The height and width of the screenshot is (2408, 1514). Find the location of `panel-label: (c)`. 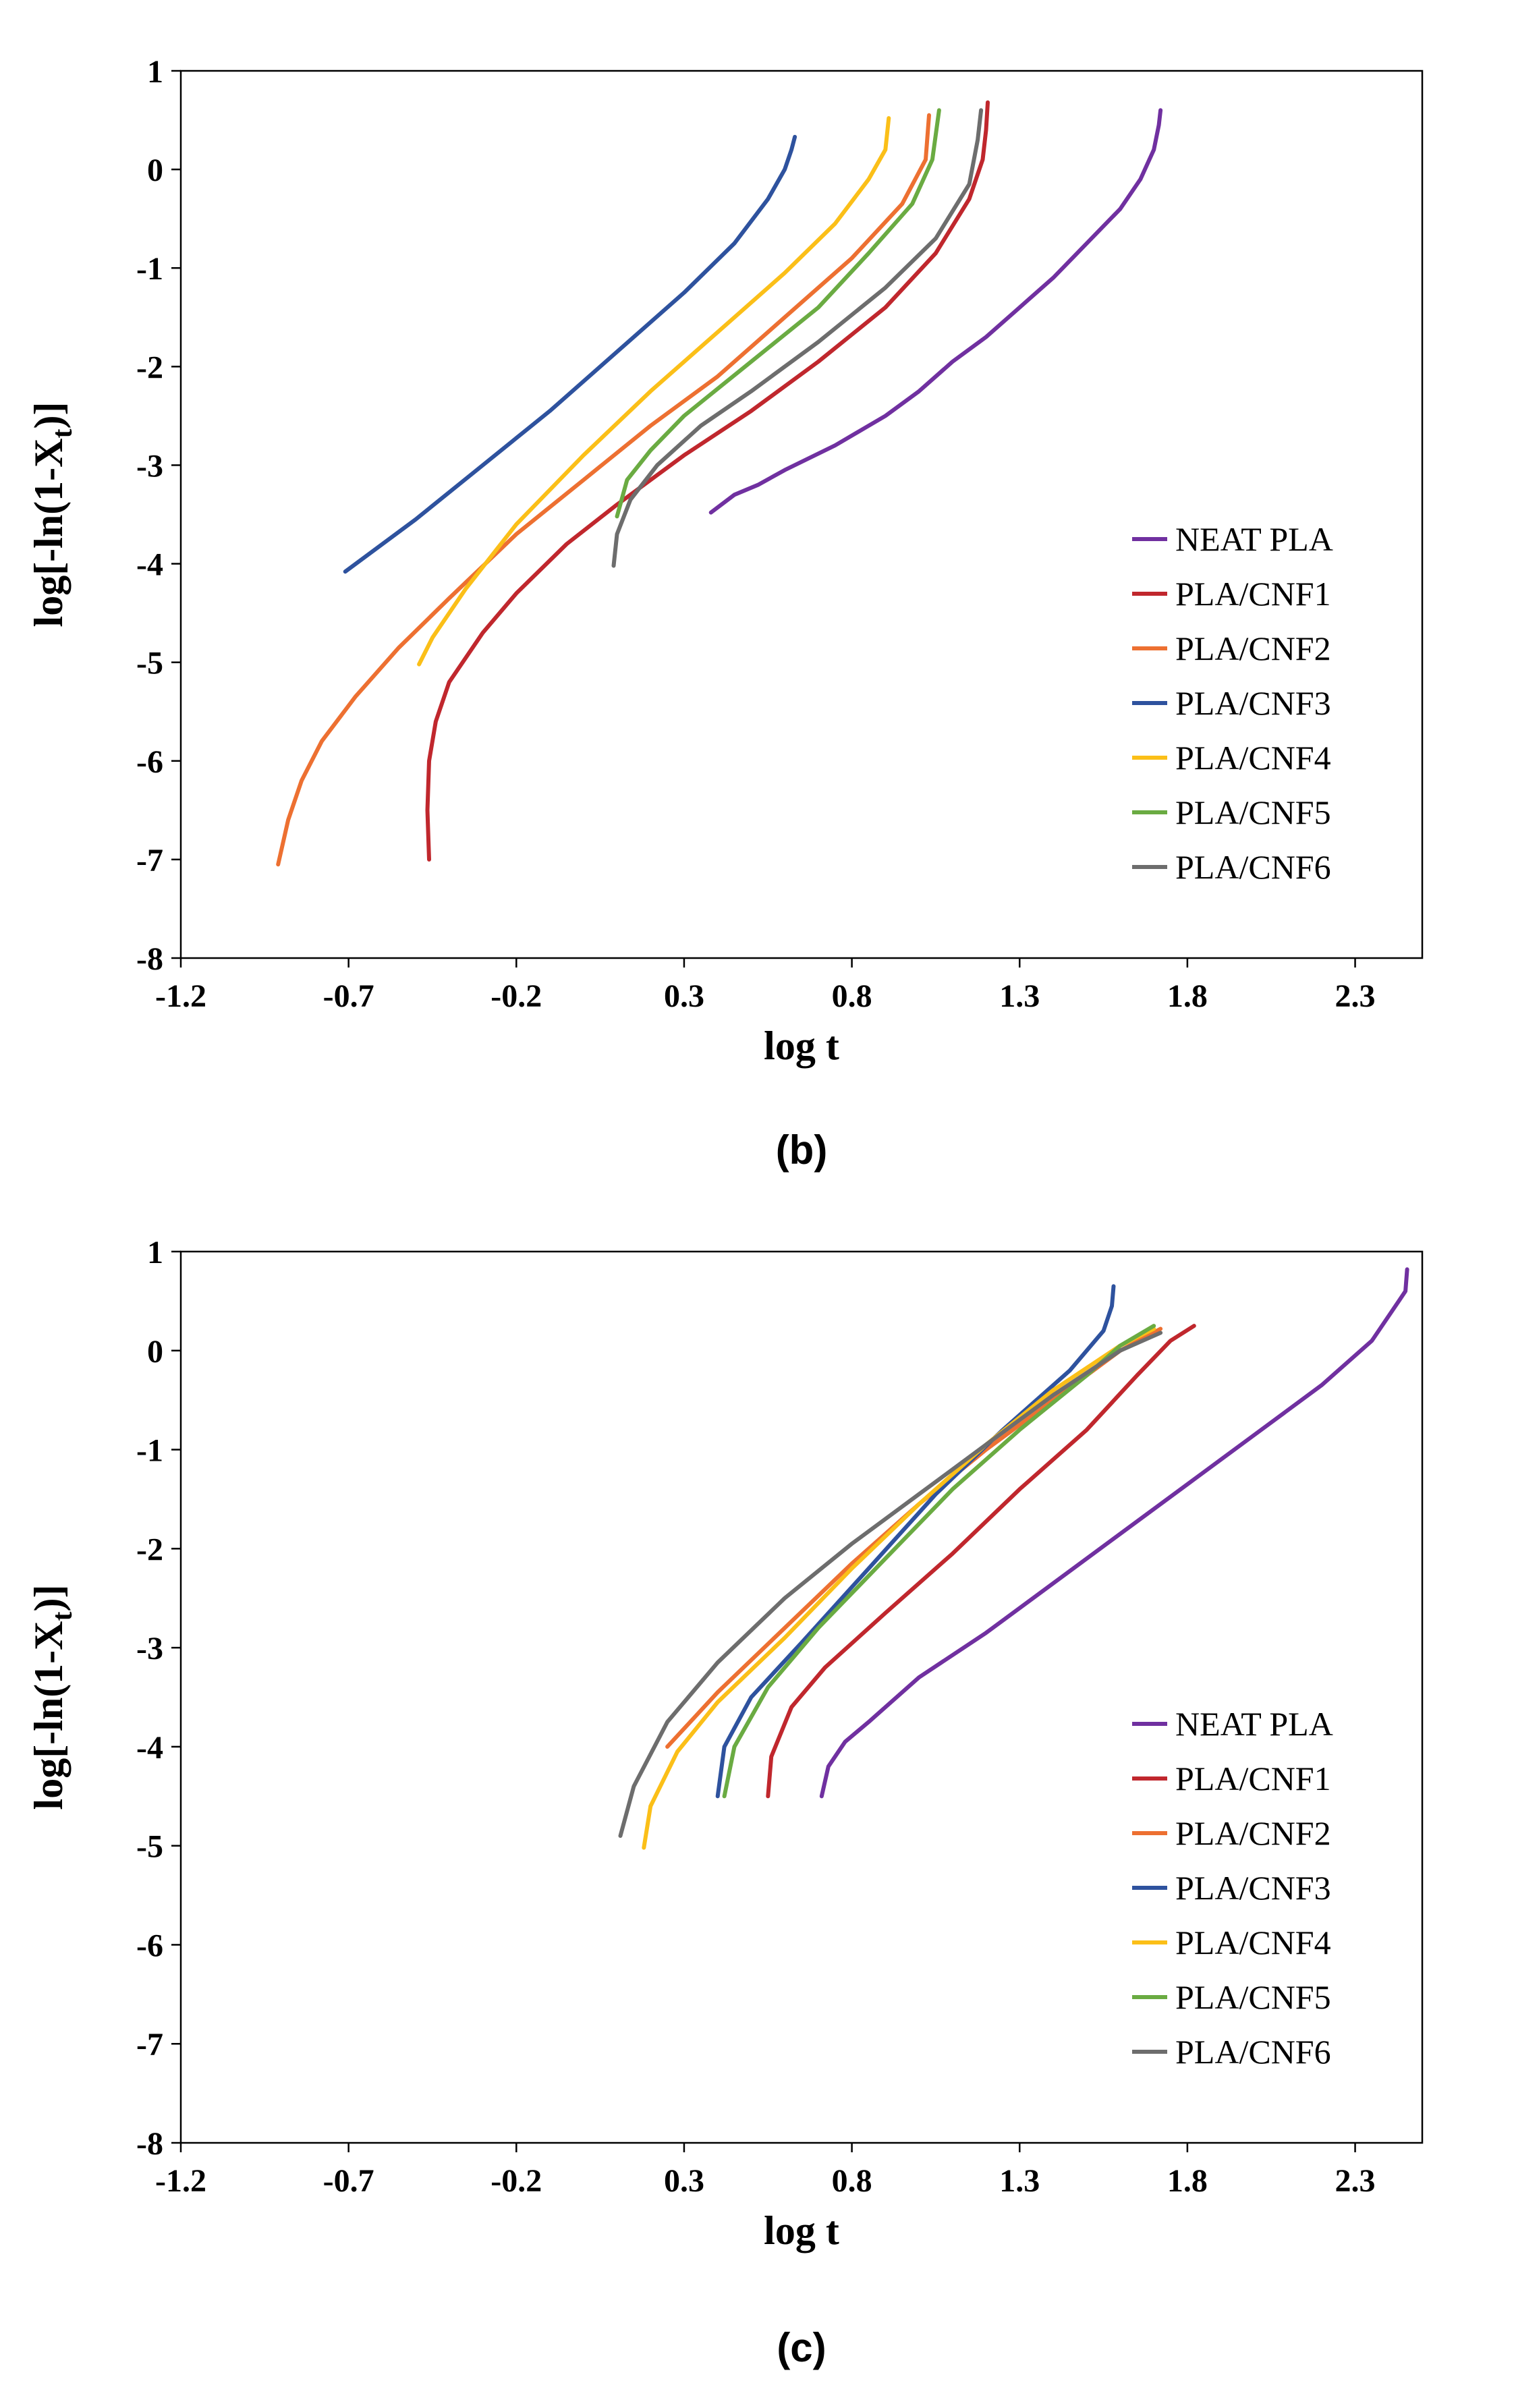

panel-label: (c) is located at coordinates (801, 2347).